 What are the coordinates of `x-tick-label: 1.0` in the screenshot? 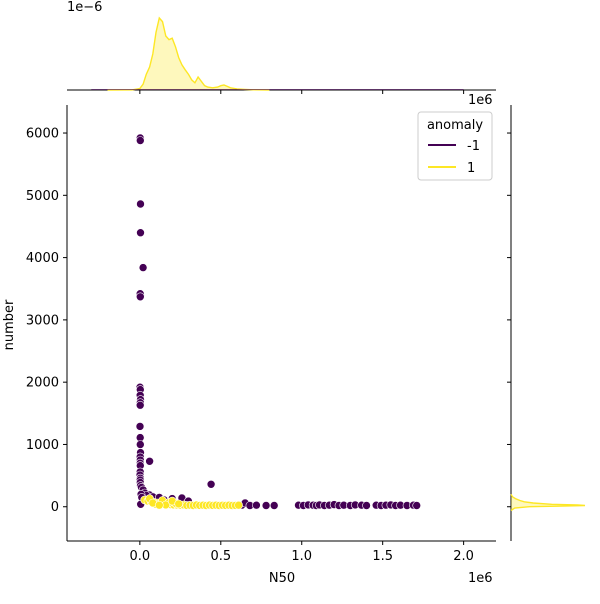 It's located at (301, 556).